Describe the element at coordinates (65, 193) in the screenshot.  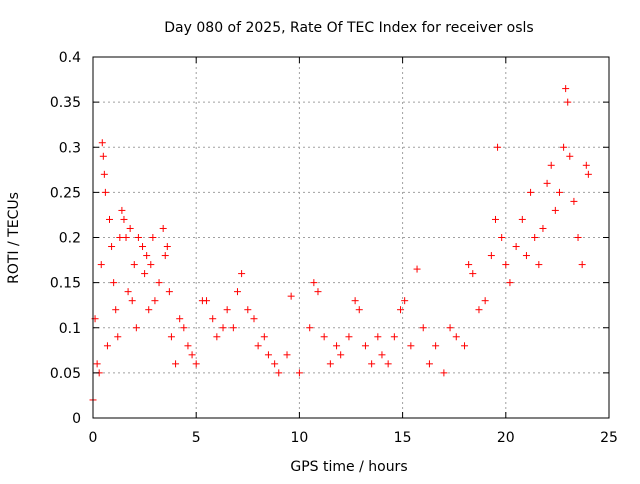
I see `y-tick-label: 0.25` at that location.